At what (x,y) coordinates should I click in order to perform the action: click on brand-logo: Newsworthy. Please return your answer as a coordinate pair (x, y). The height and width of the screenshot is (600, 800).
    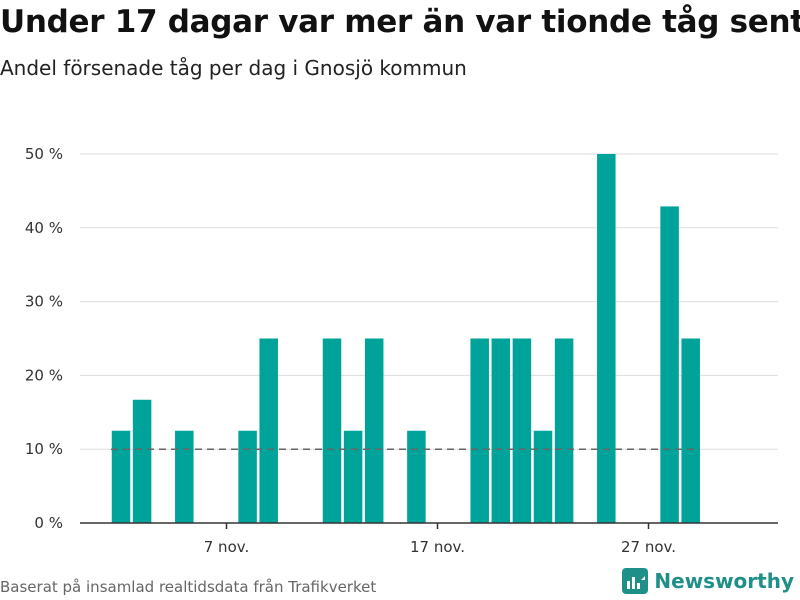
    Looking at the image, I should click on (708, 581).